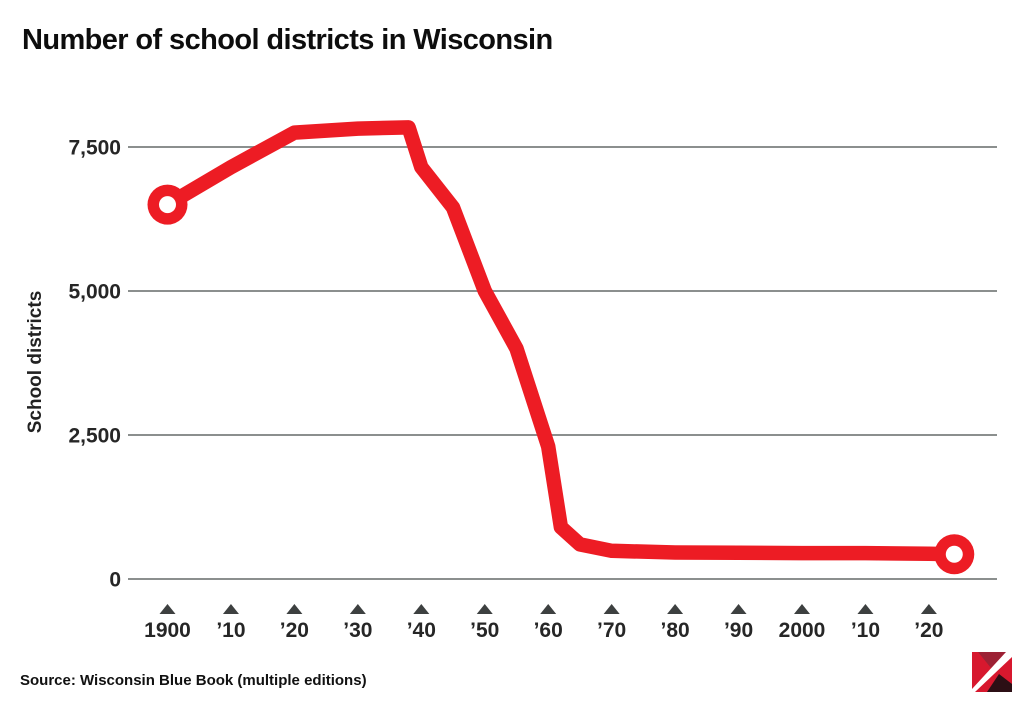  What do you see at coordinates (548, 630) in the screenshot?
I see `x-tick-label: ’60` at bounding box center [548, 630].